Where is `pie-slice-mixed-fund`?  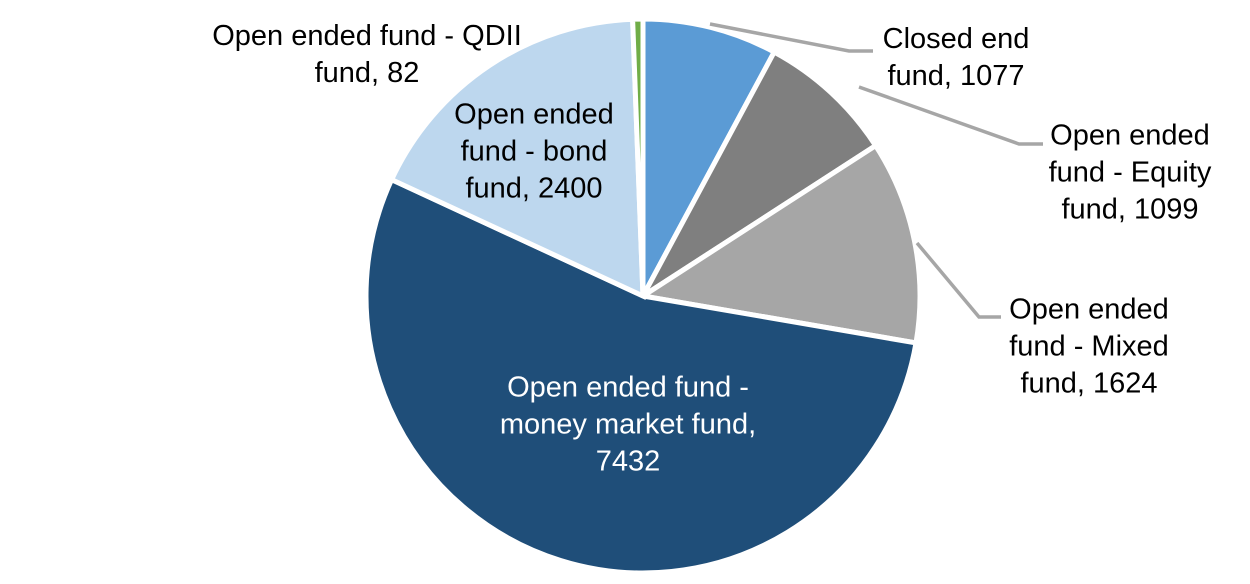
pie-slice-mixed-fund is located at coordinates (779, 244).